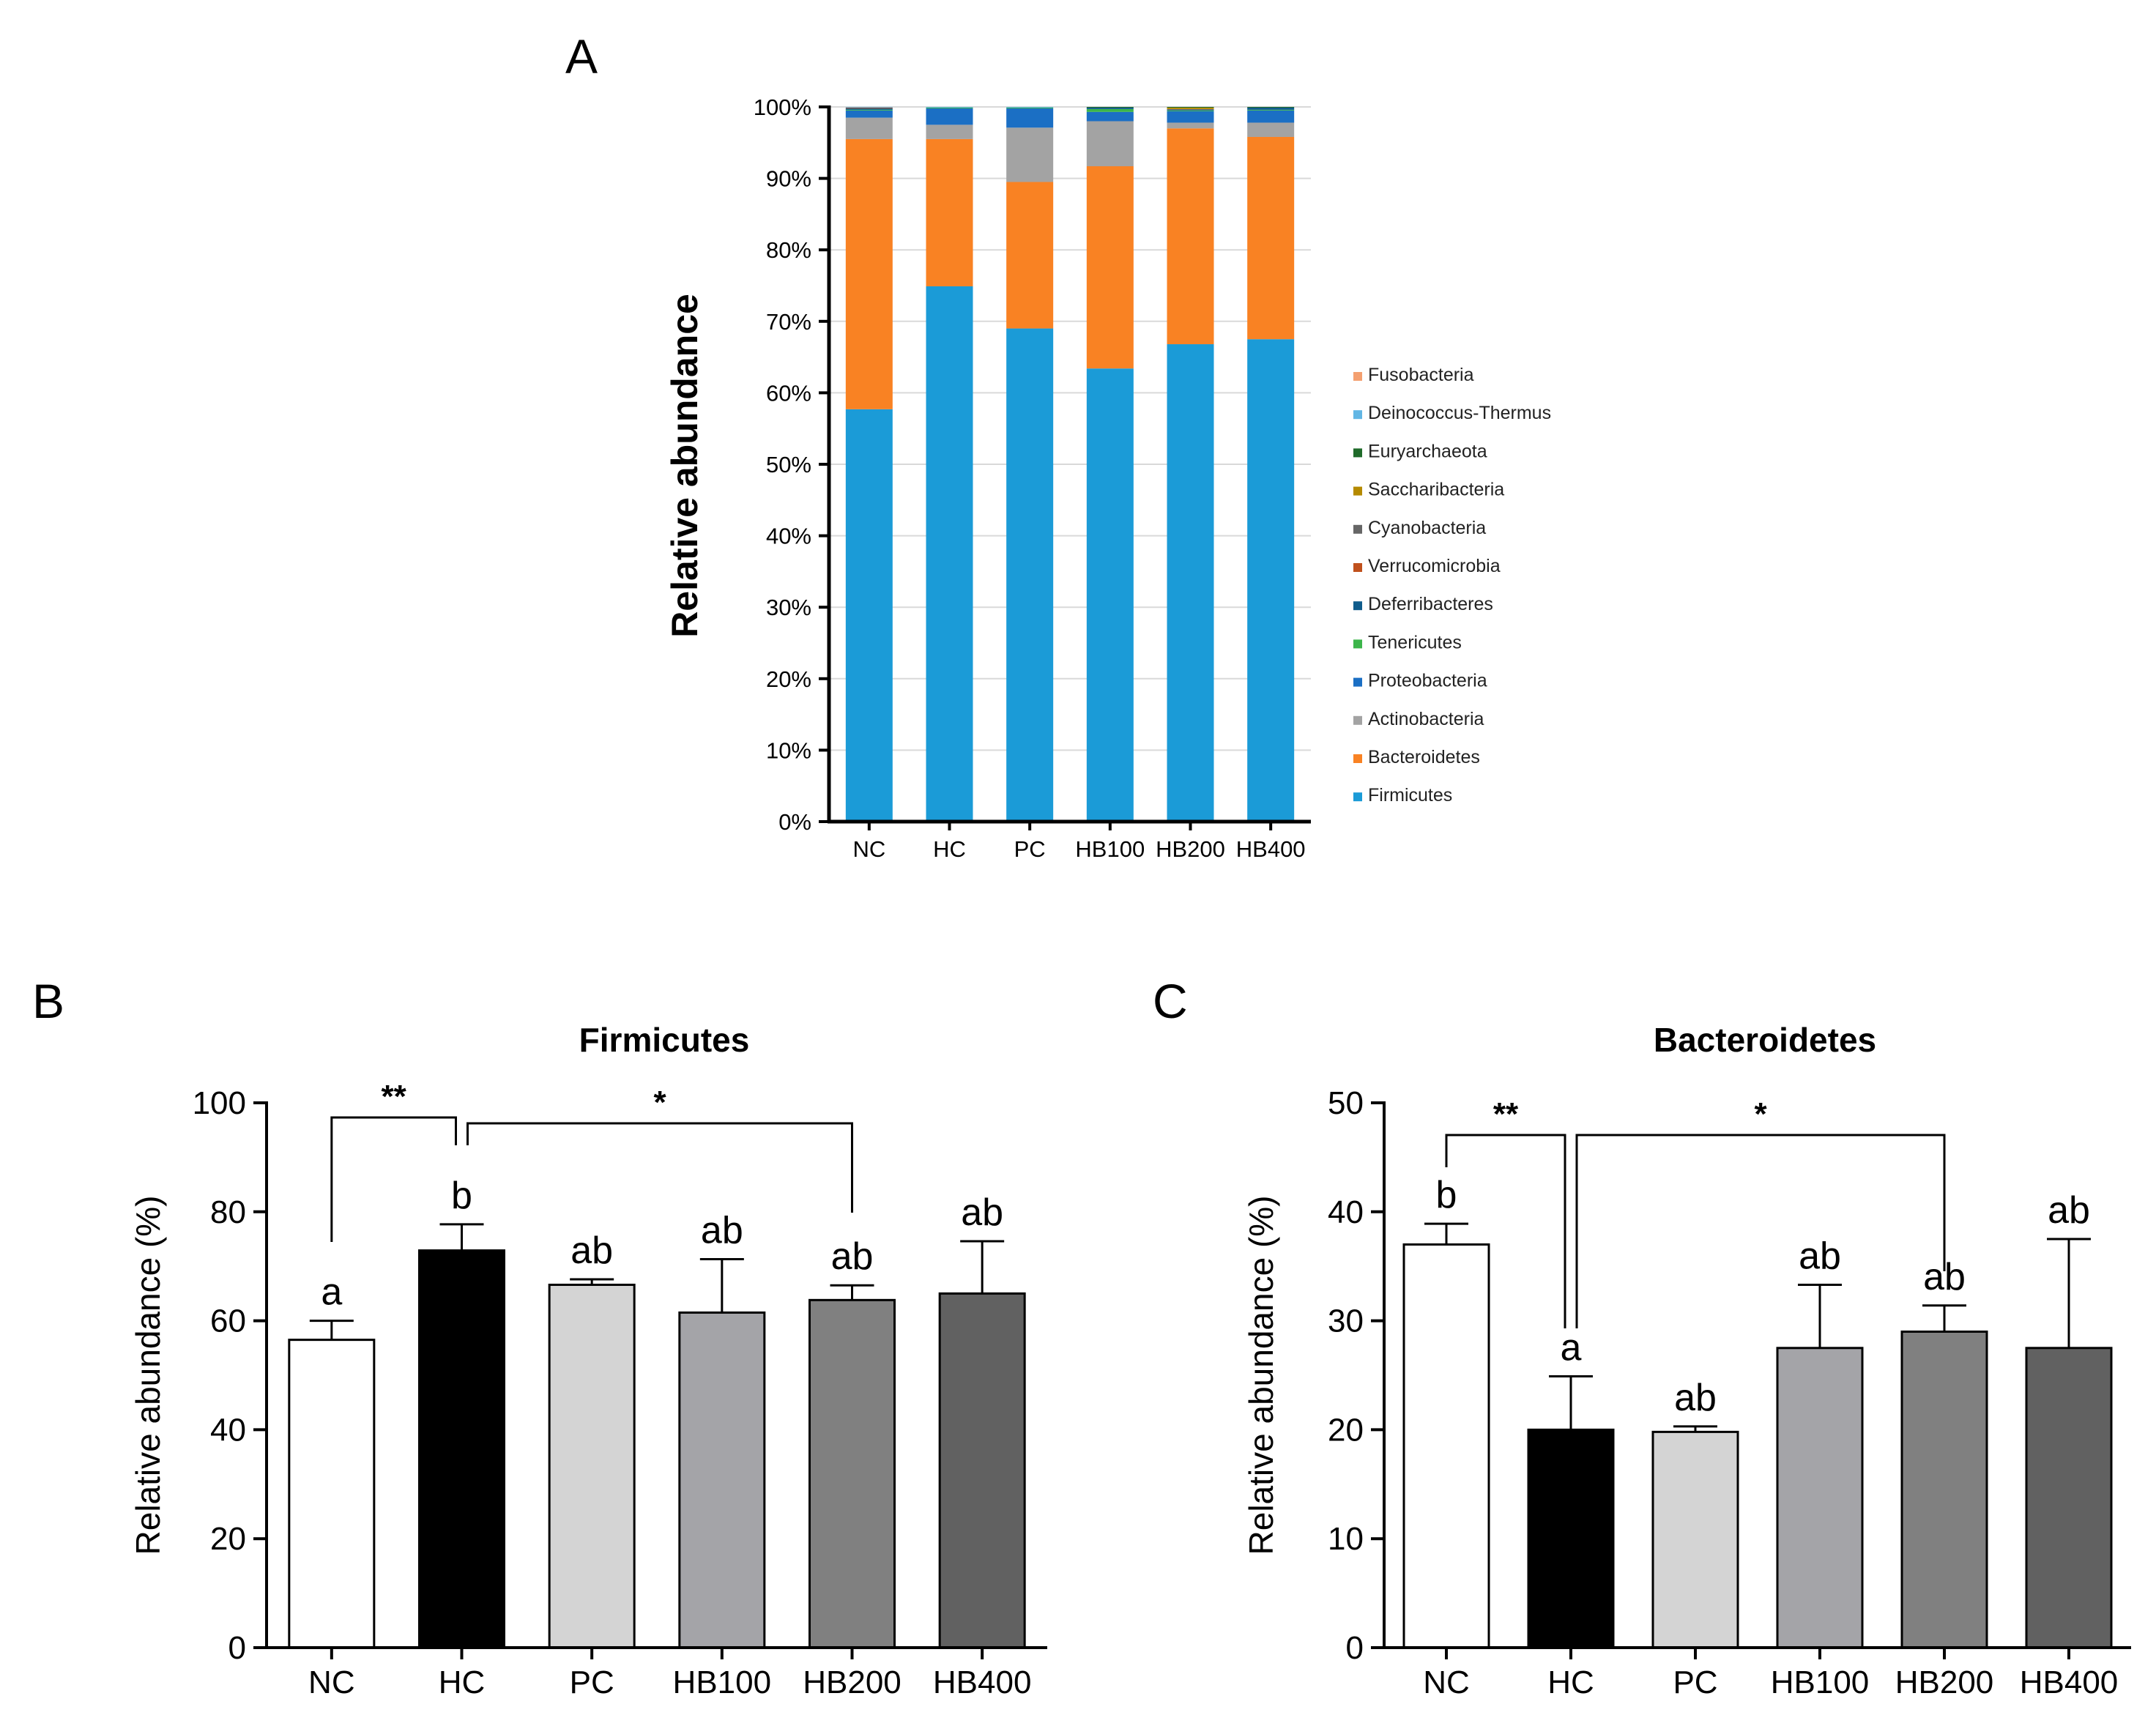 This screenshot has height=1726, width=2156. I want to click on b-significance-label: *, so click(659, 1102).